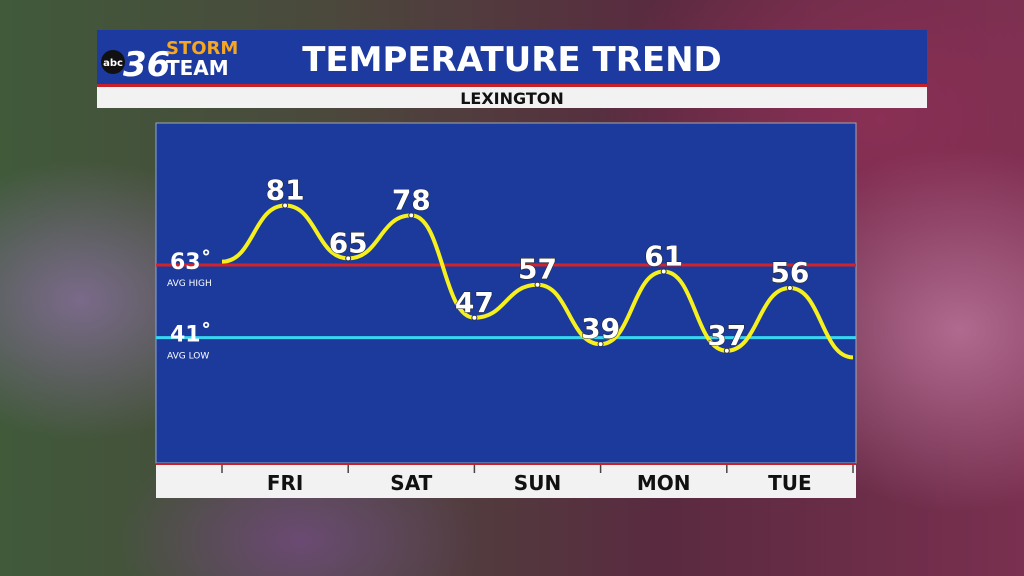  I want to click on axis-strip, so click(506, 480).